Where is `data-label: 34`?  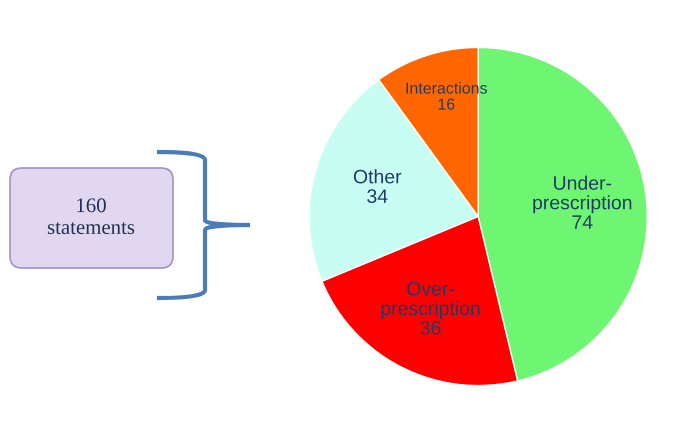
data-label: 34 is located at coordinates (377, 196).